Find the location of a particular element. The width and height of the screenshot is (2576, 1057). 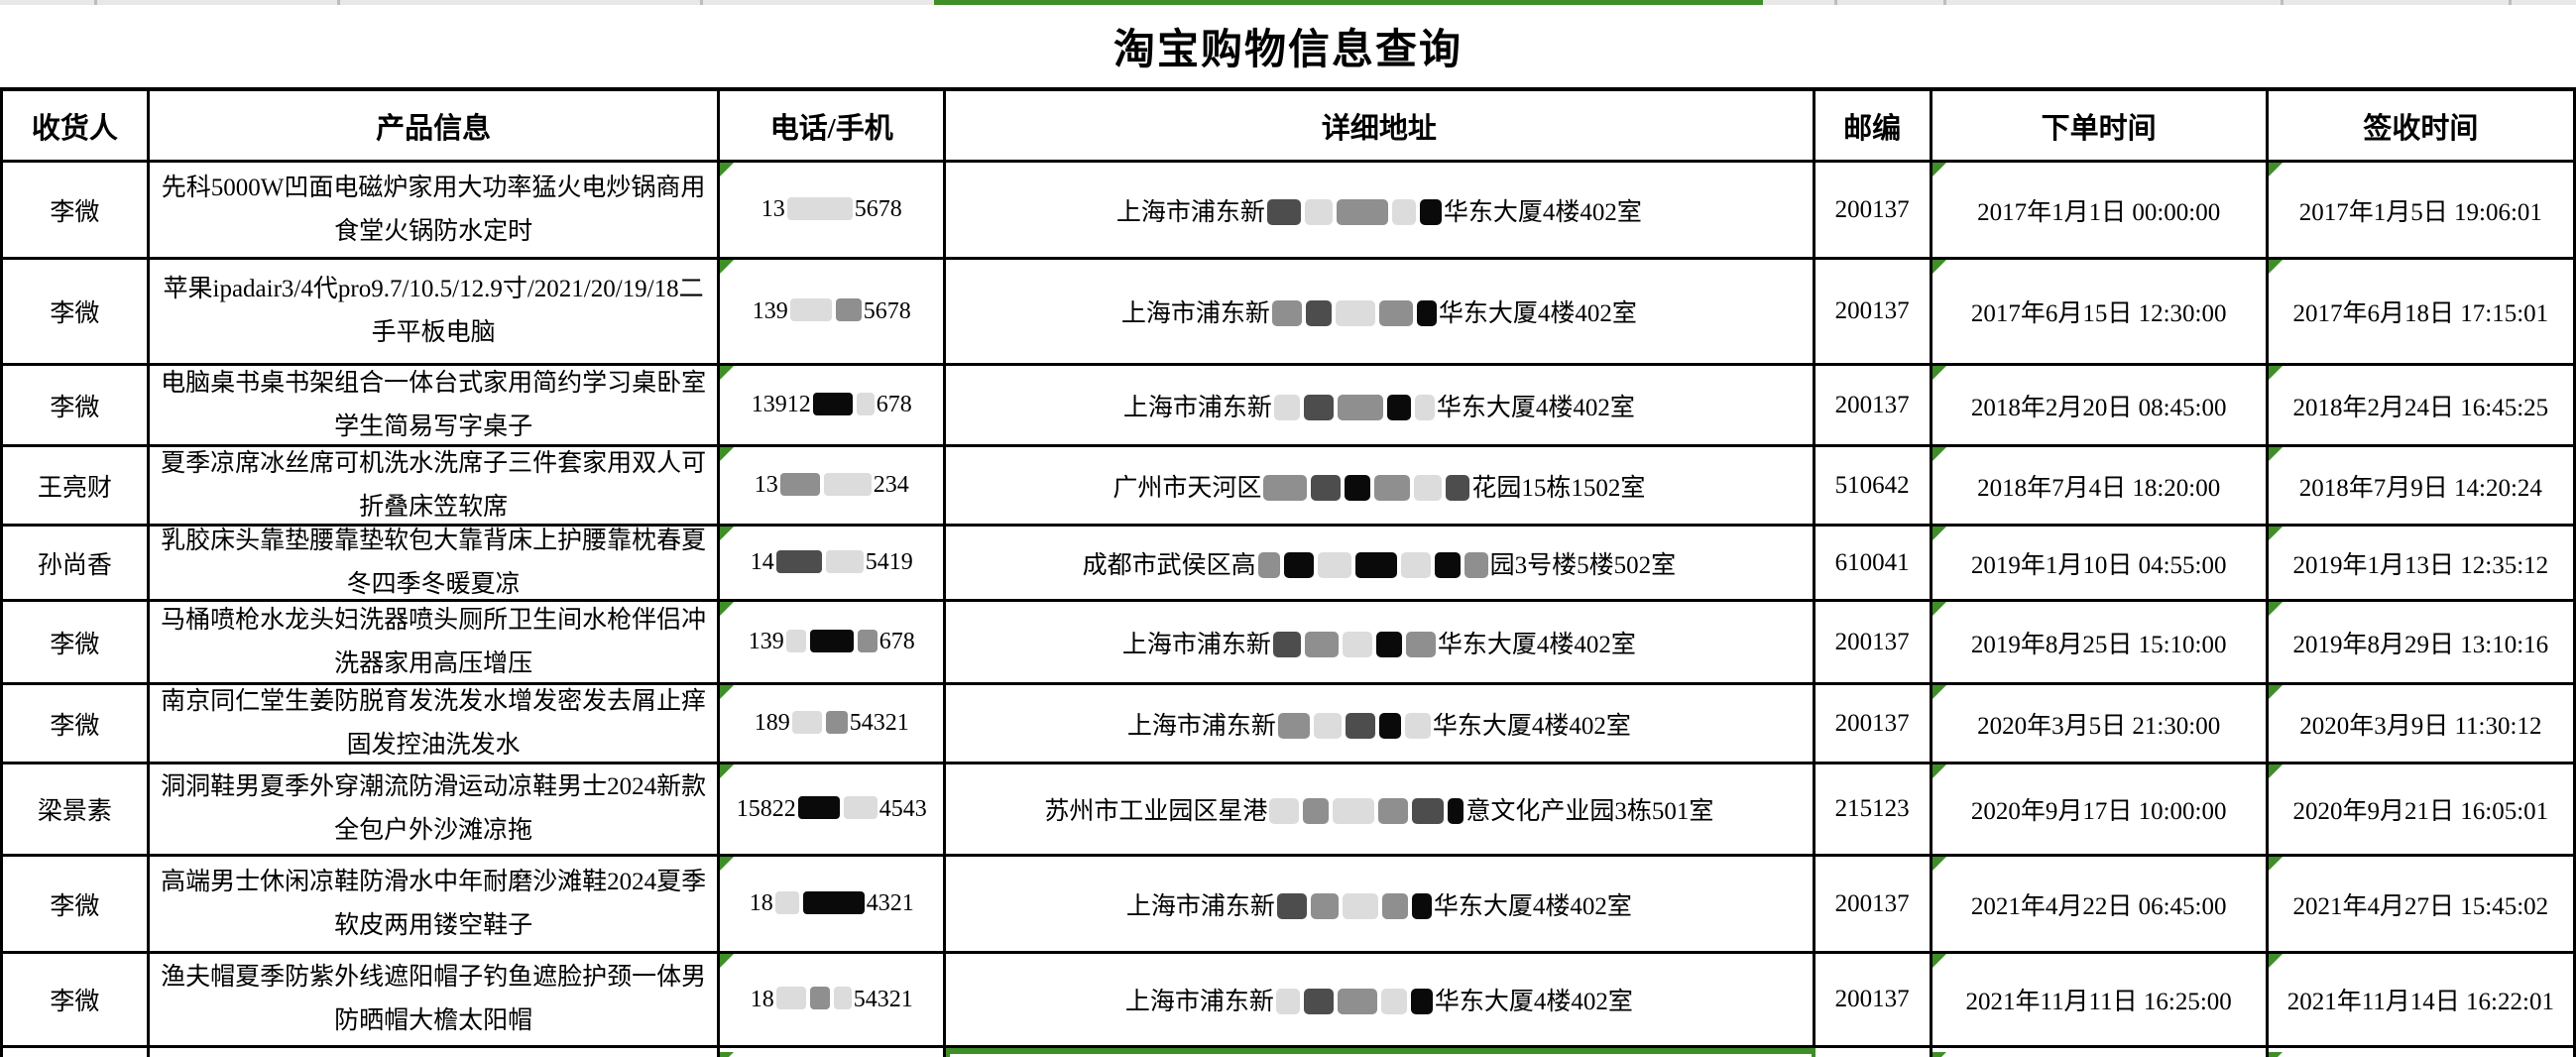

cell-phone: 18 4321 is located at coordinates (833, 904).